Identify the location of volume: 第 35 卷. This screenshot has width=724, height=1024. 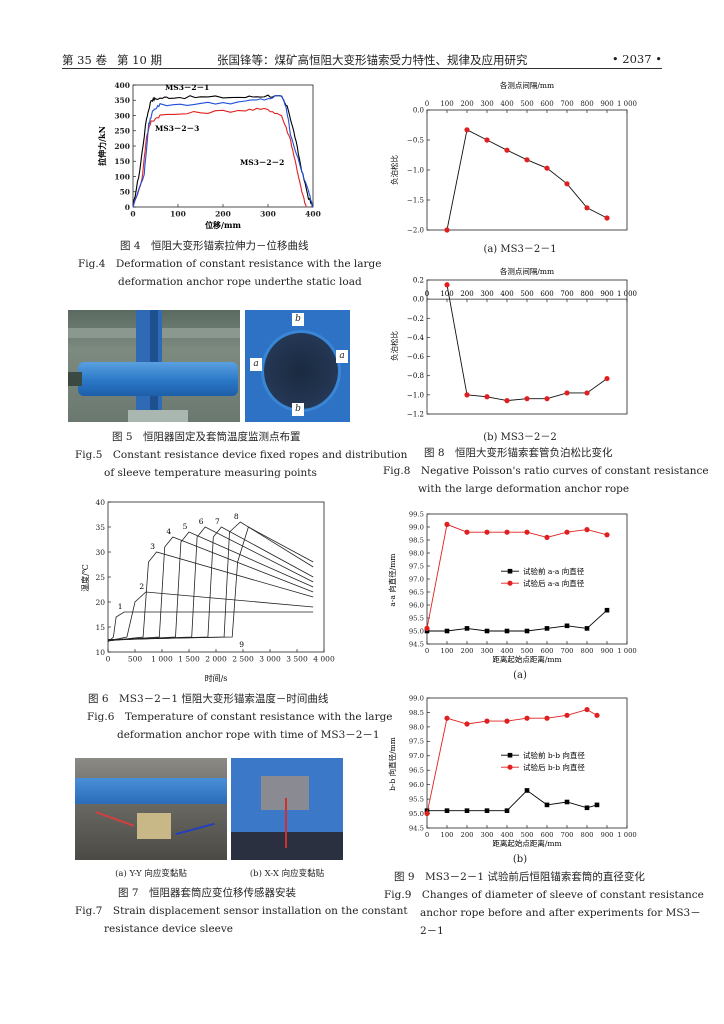
(84, 60).